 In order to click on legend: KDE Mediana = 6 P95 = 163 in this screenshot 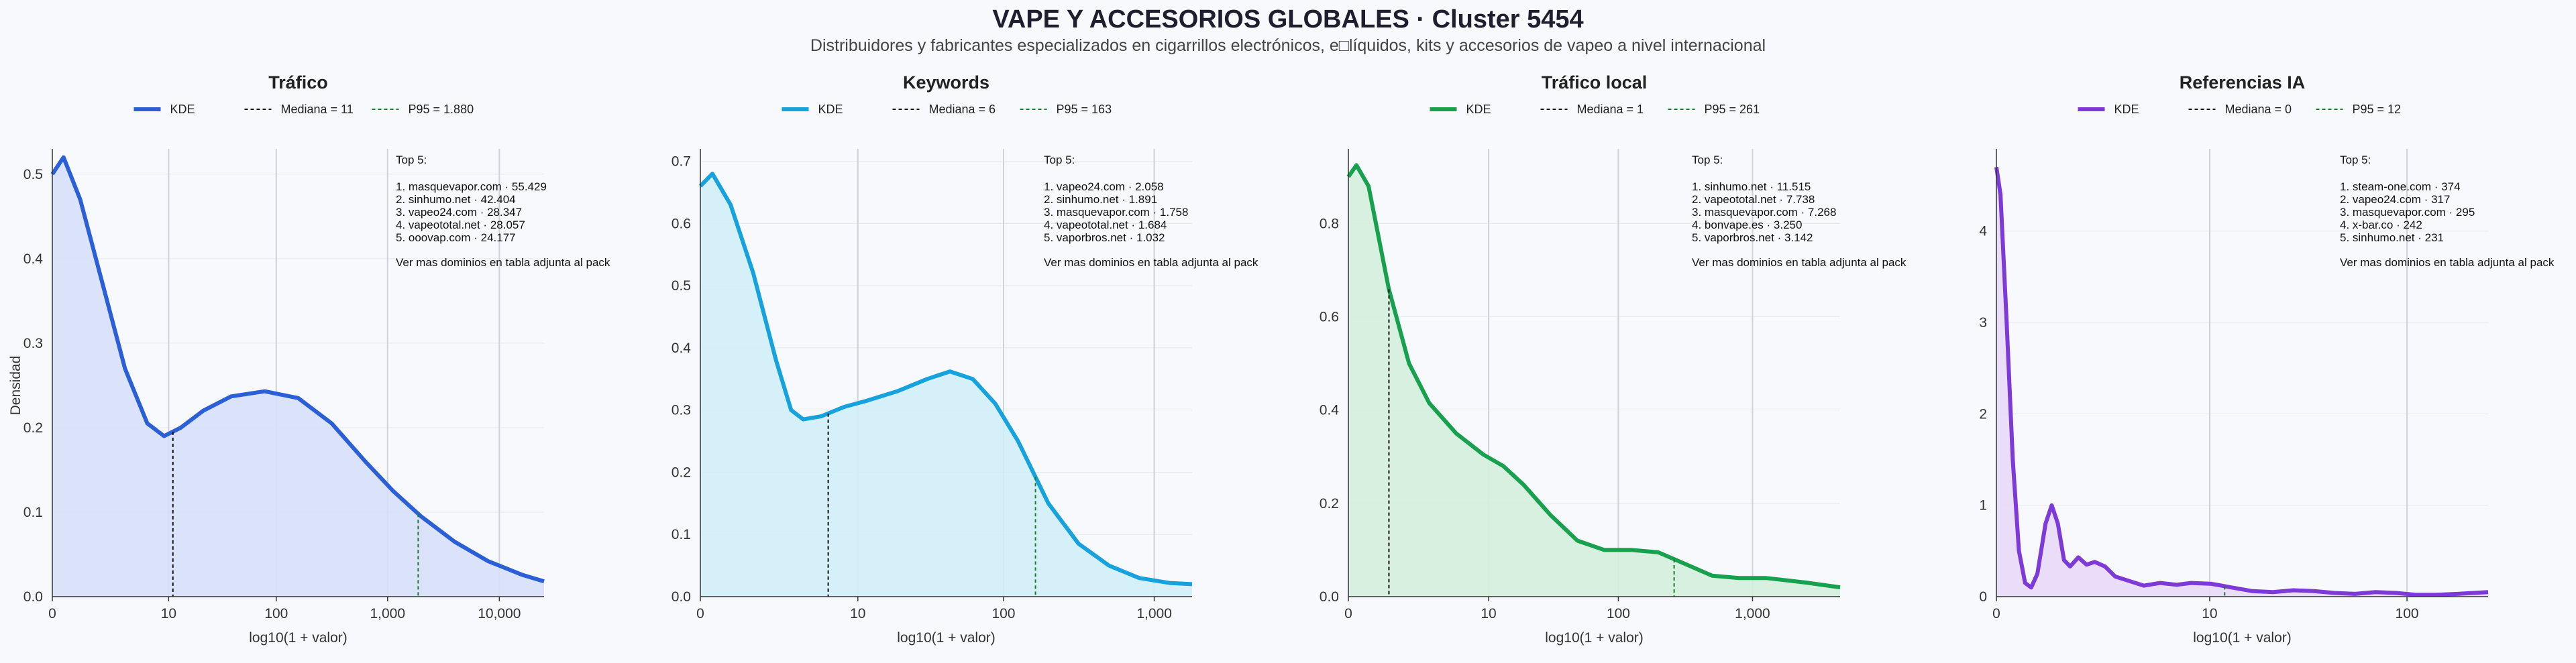, I will do `click(947, 109)`.